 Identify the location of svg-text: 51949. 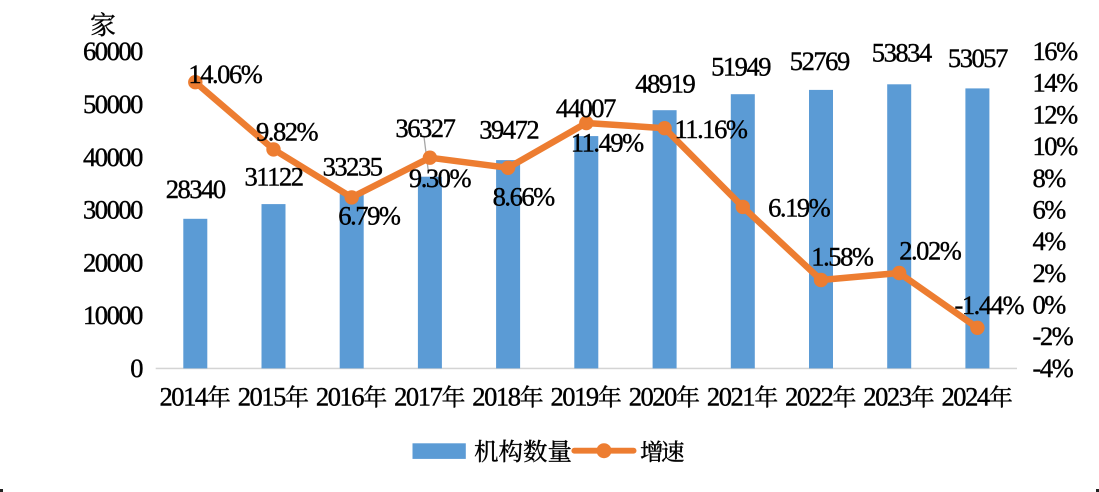
(741, 66).